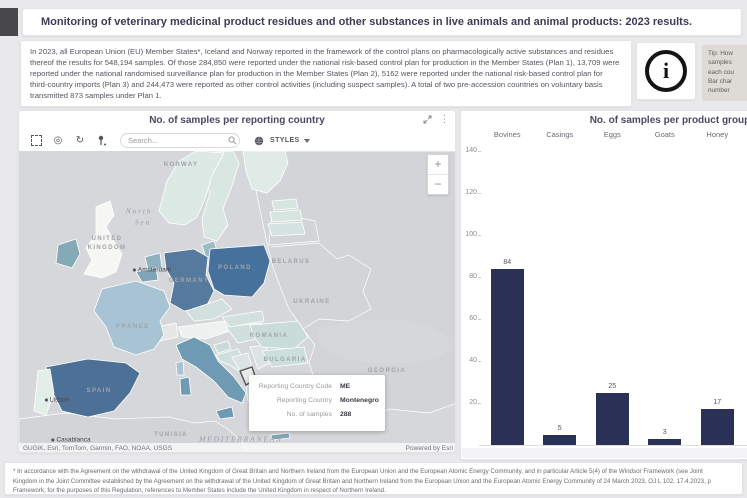 This screenshot has width=747, height=498. What do you see at coordinates (285, 140) in the screenshot?
I see `styles-label: STYLES` at bounding box center [285, 140].